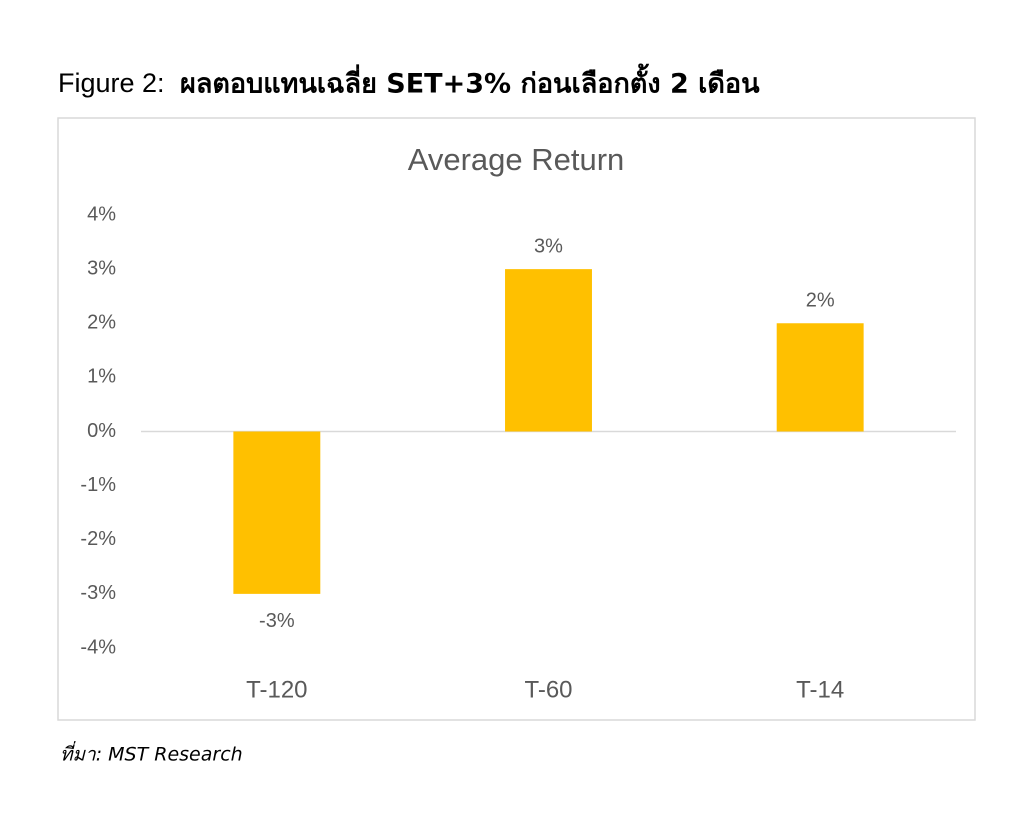  I want to click on figure-label: Figure 2:, so click(111, 83).